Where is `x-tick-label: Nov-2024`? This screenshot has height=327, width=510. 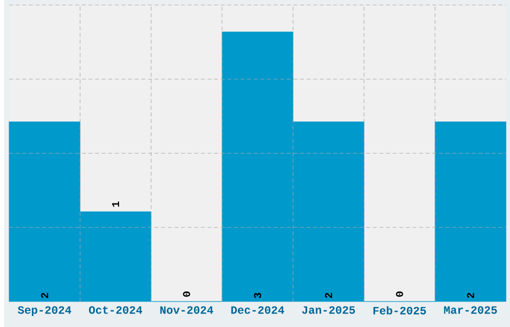
x-tick-label: Nov-2024 is located at coordinates (187, 310).